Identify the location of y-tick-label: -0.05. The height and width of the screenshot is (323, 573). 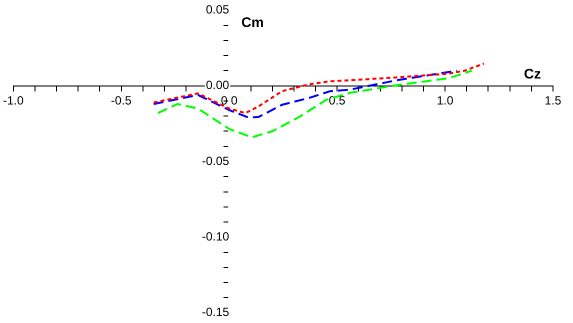
(216, 161).